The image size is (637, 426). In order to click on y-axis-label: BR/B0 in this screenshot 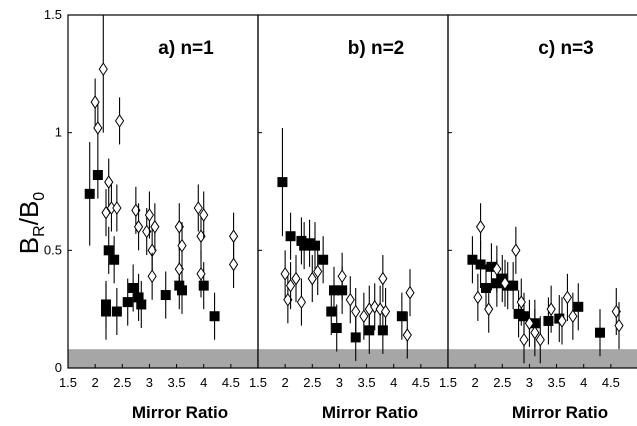, I will do `click(31, 223)`.